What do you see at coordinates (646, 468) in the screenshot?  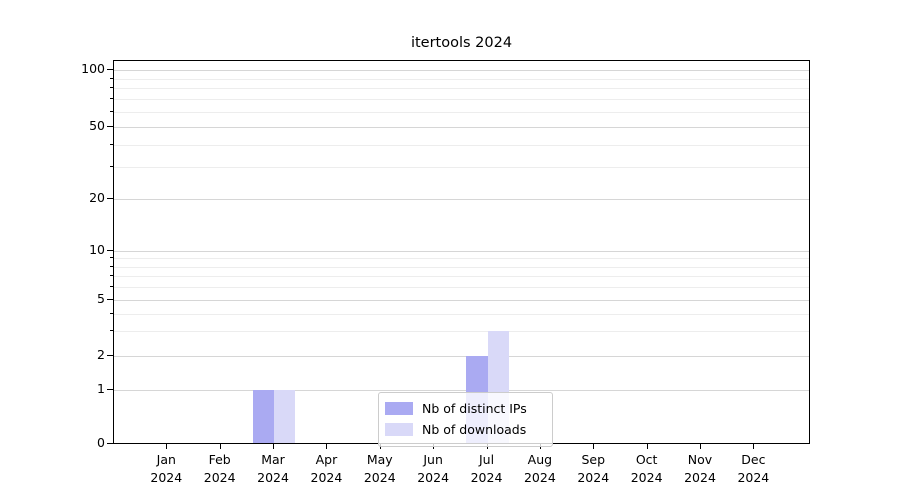 I see `x-tick-label: Oct 2024` at bounding box center [646, 468].